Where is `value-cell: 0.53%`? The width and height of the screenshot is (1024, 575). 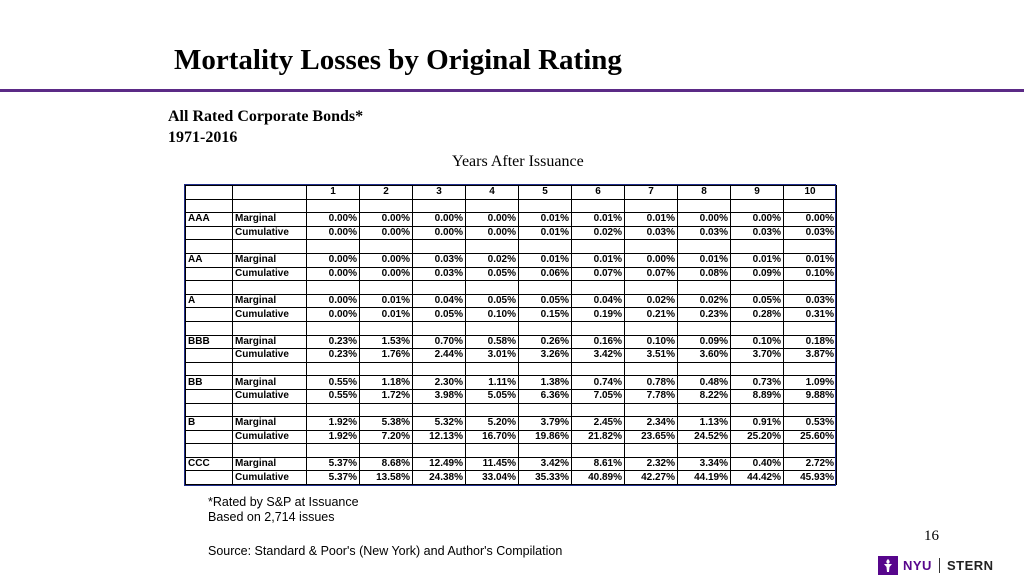
value-cell: 0.53% is located at coordinates (810, 423).